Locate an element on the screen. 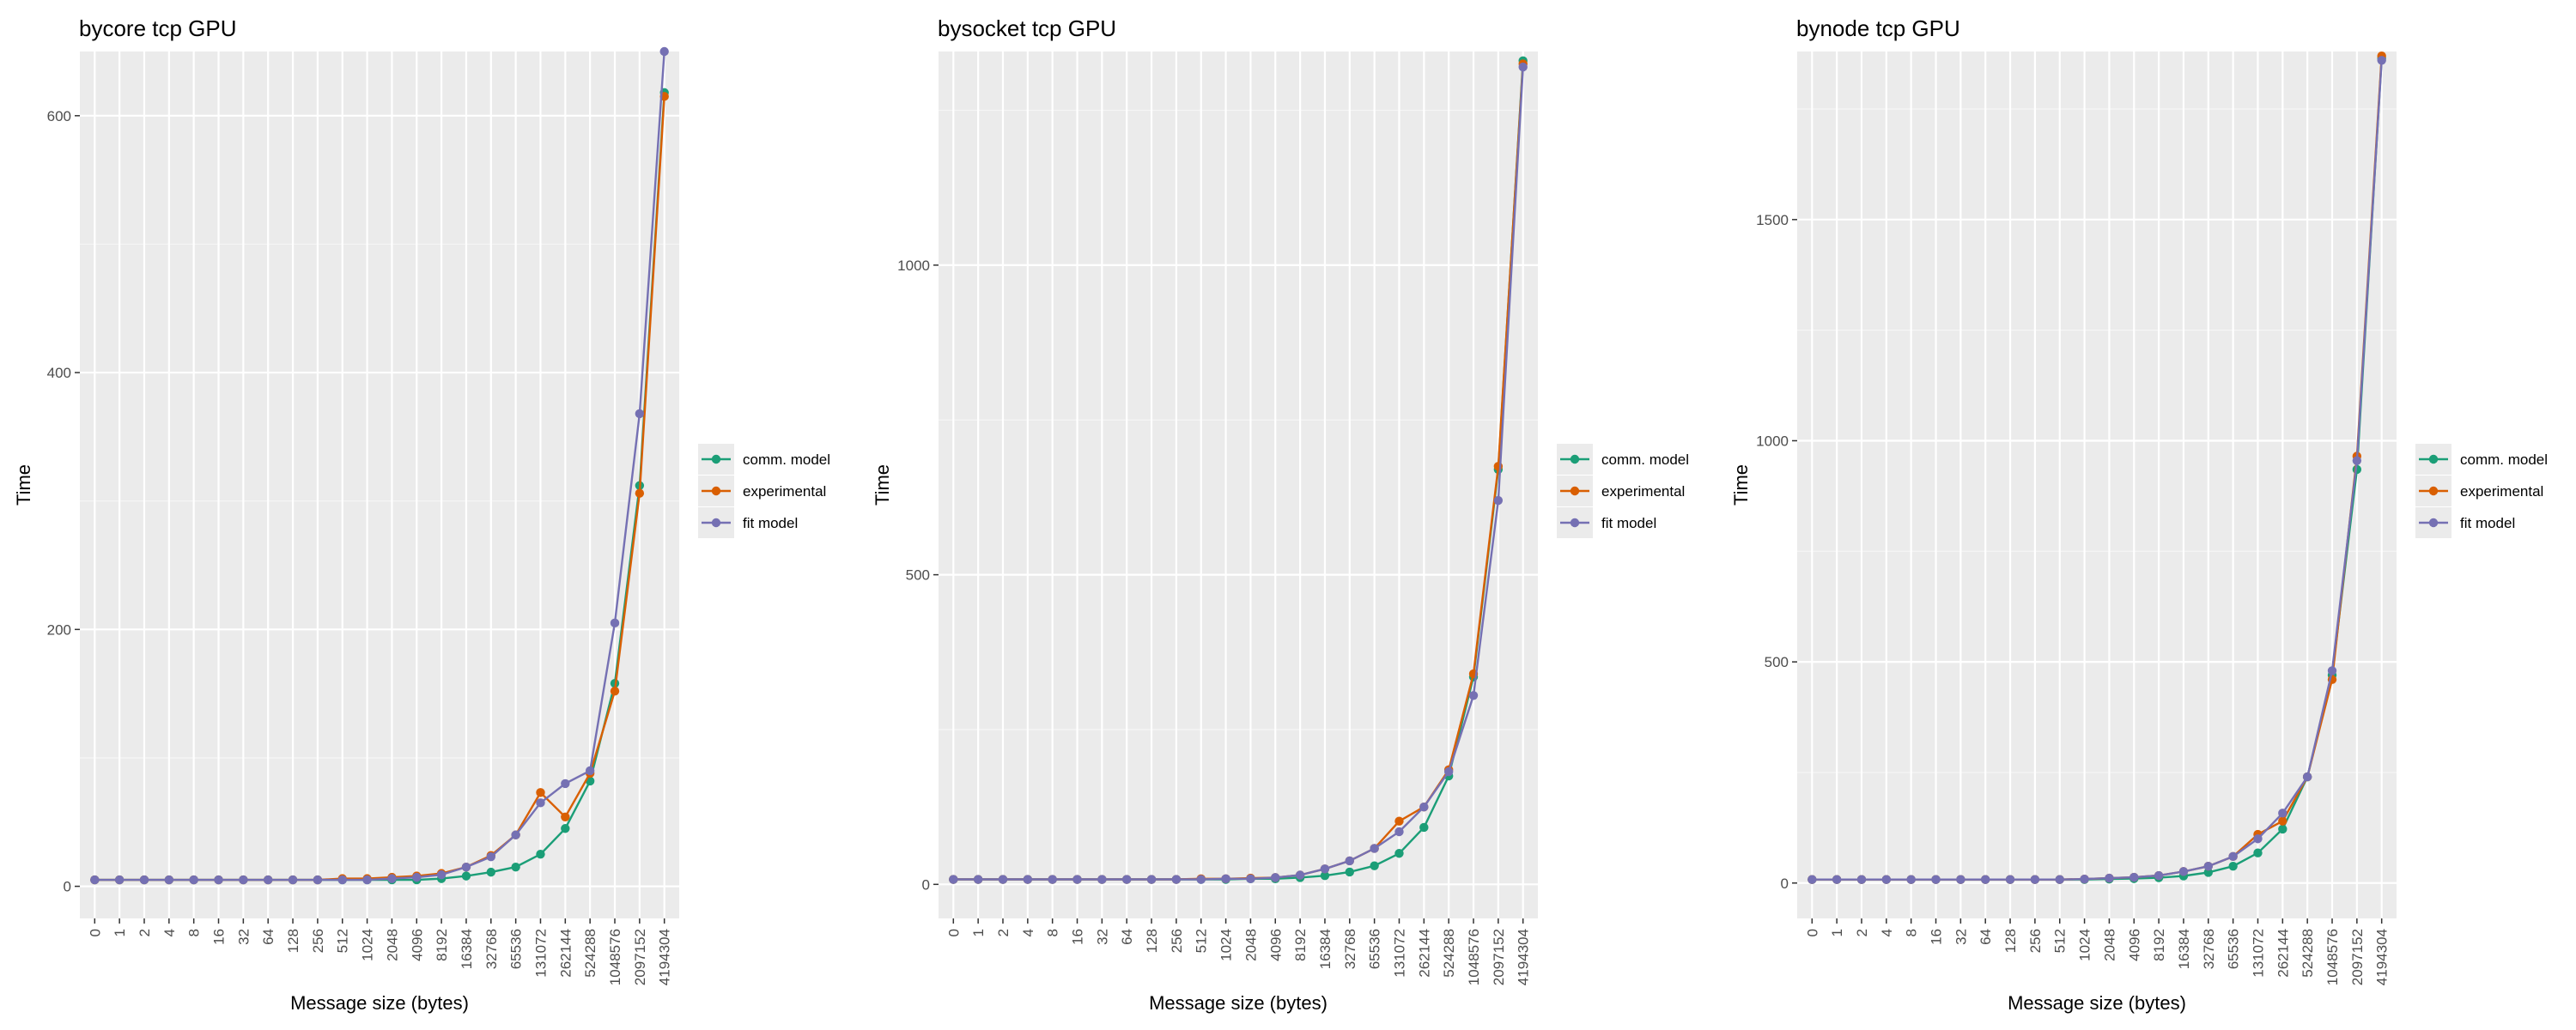 The height and width of the screenshot is (1030, 2576). y-tick-label: 500 is located at coordinates (1777, 662).